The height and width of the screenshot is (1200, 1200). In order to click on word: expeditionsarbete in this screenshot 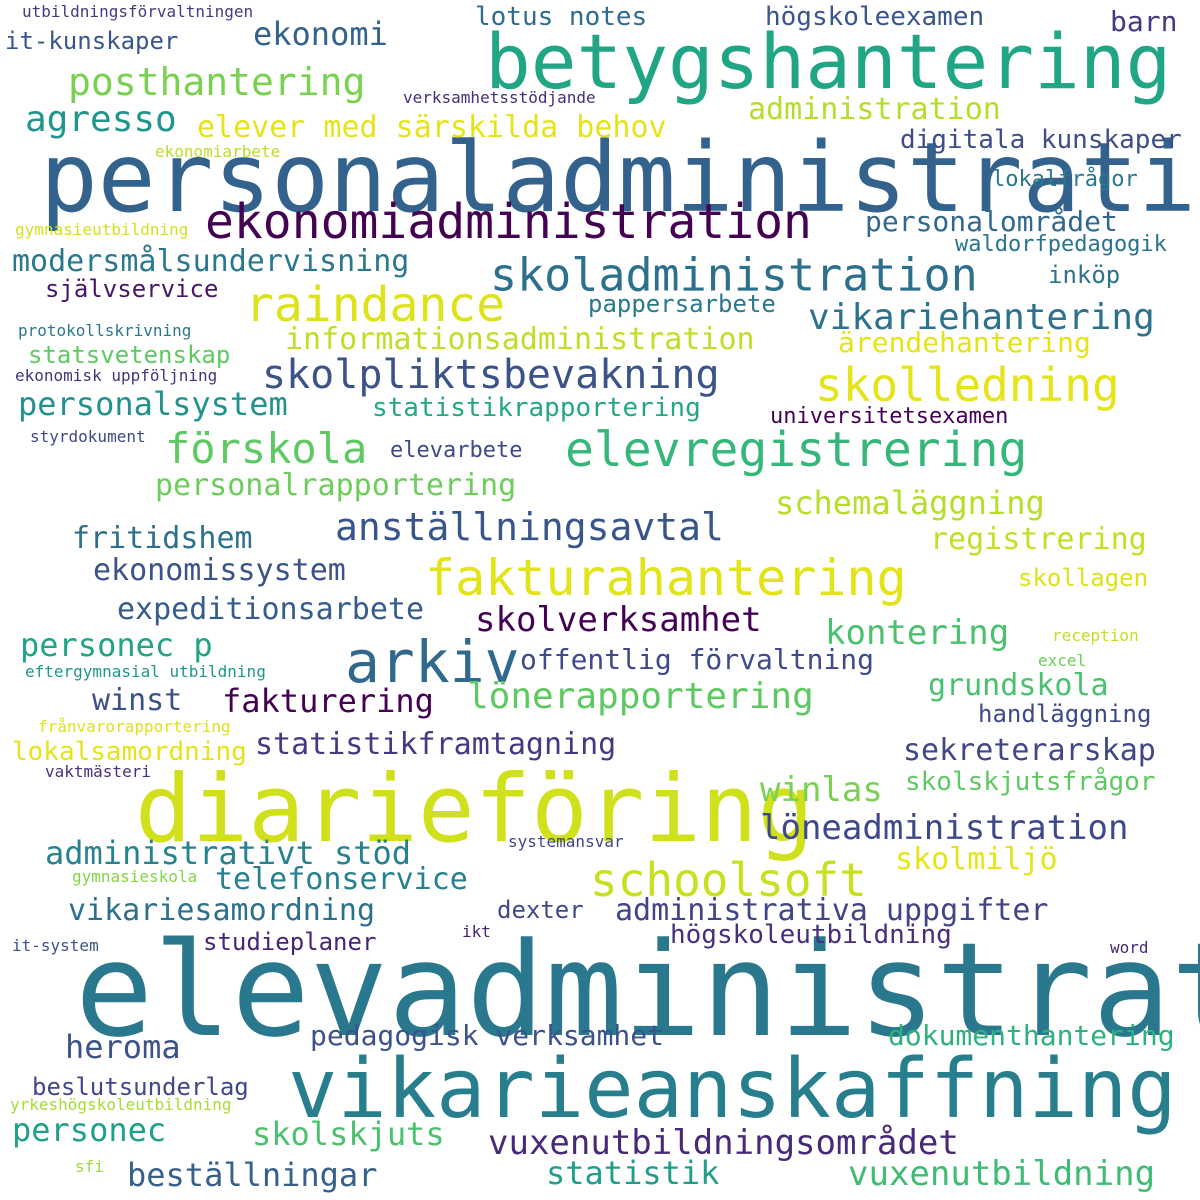, I will do `click(271, 609)`.